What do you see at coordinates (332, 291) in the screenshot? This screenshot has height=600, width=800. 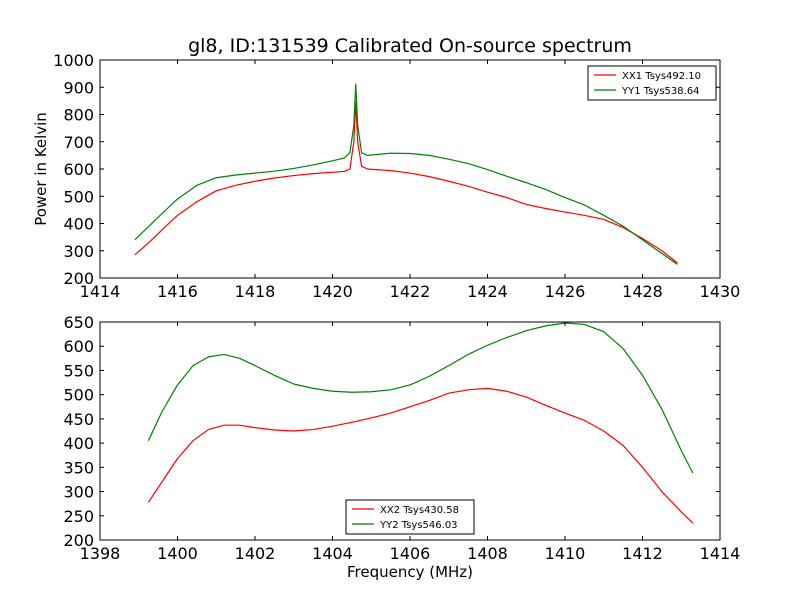 I see `x-tick-label: 1420` at bounding box center [332, 291].